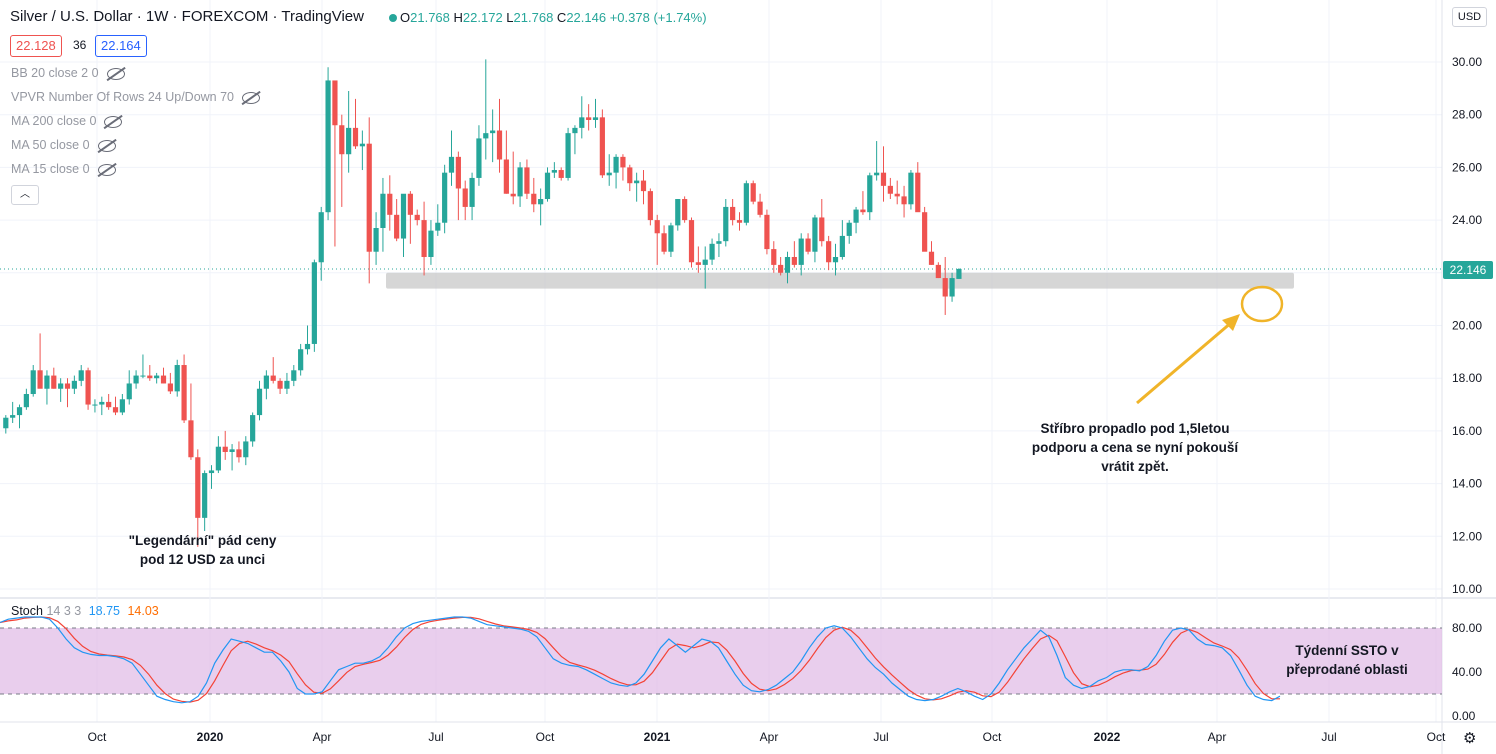  What do you see at coordinates (121, 46) in the screenshot?
I see `buy-price-button: 22.164` at bounding box center [121, 46].